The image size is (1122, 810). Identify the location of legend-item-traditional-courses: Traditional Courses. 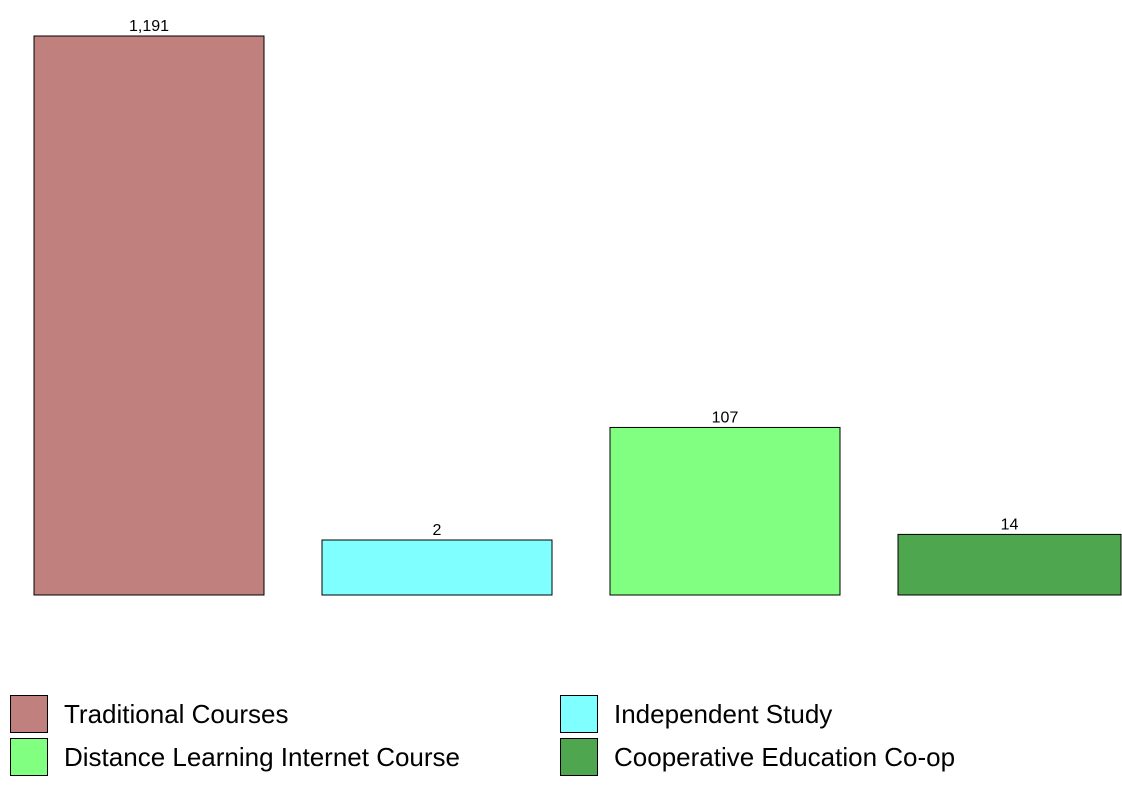
(149, 714).